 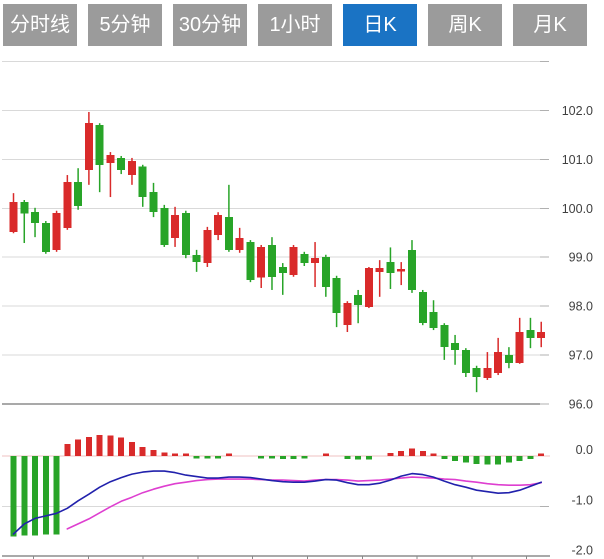 I want to click on interval-tab-6: 月K, so click(x=550, y=25).